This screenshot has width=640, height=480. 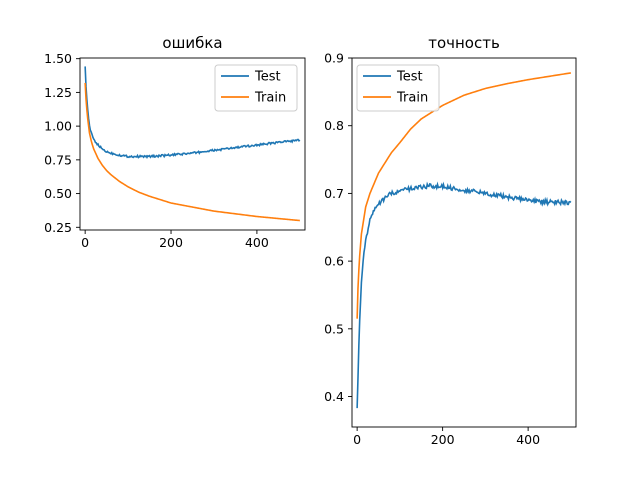 I want to click on x-tick-label-loss: 0, so click(x=85, y=242).